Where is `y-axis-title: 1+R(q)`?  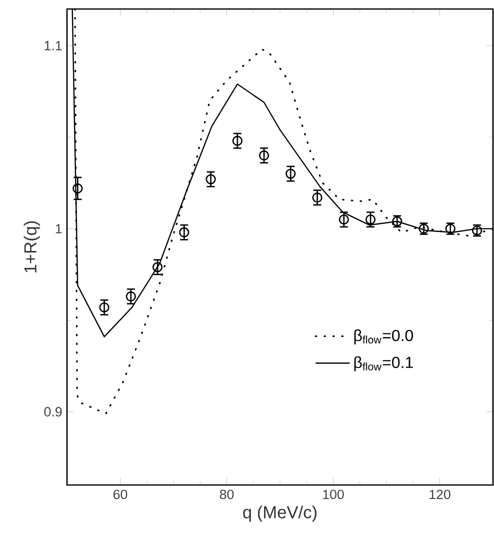 y-axis-title: 1+R(q) is located at coordinates (32, 246).